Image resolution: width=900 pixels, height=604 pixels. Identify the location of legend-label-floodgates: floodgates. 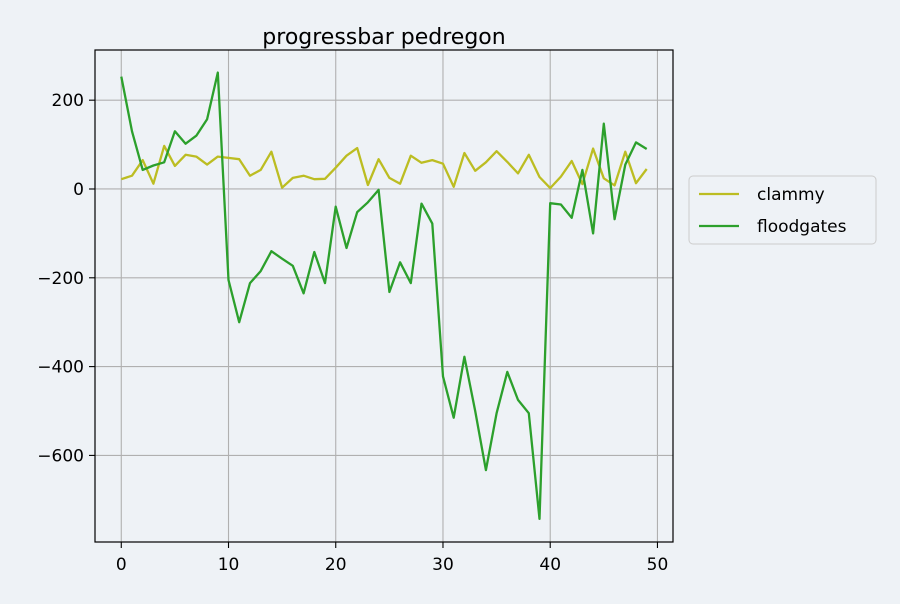
(802, 227).